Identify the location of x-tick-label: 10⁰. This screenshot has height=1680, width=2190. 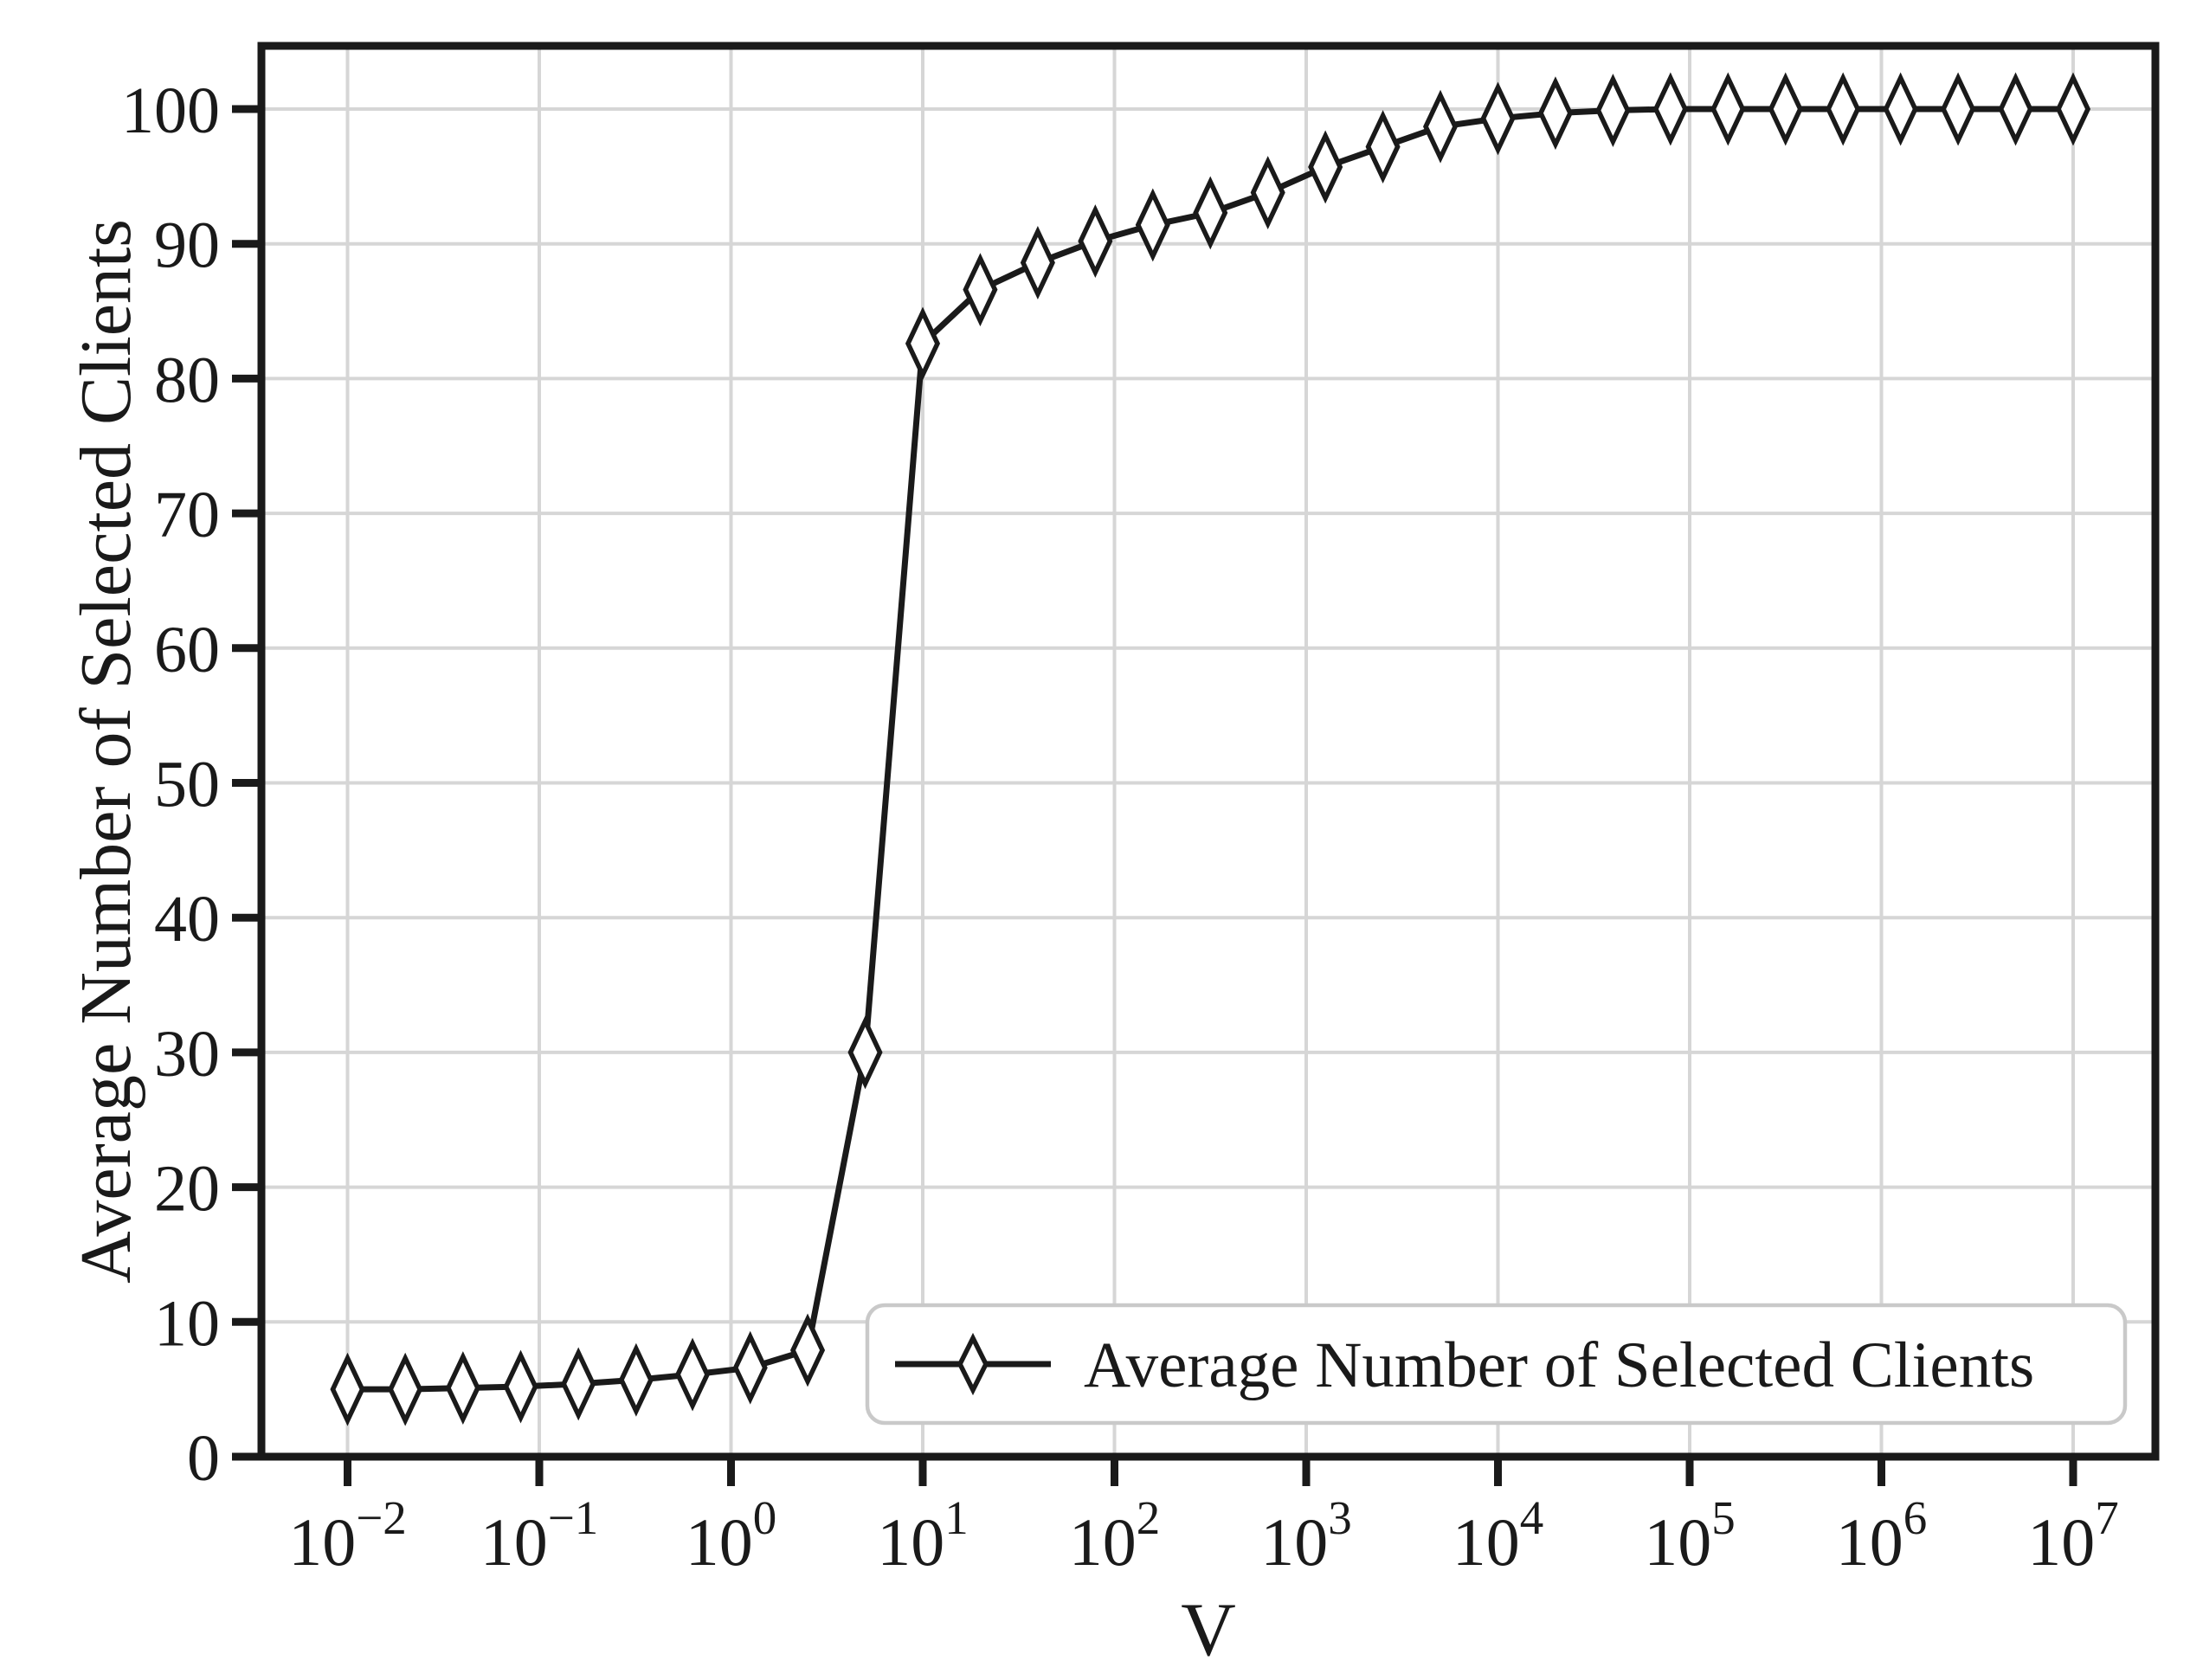
(731, 1535).